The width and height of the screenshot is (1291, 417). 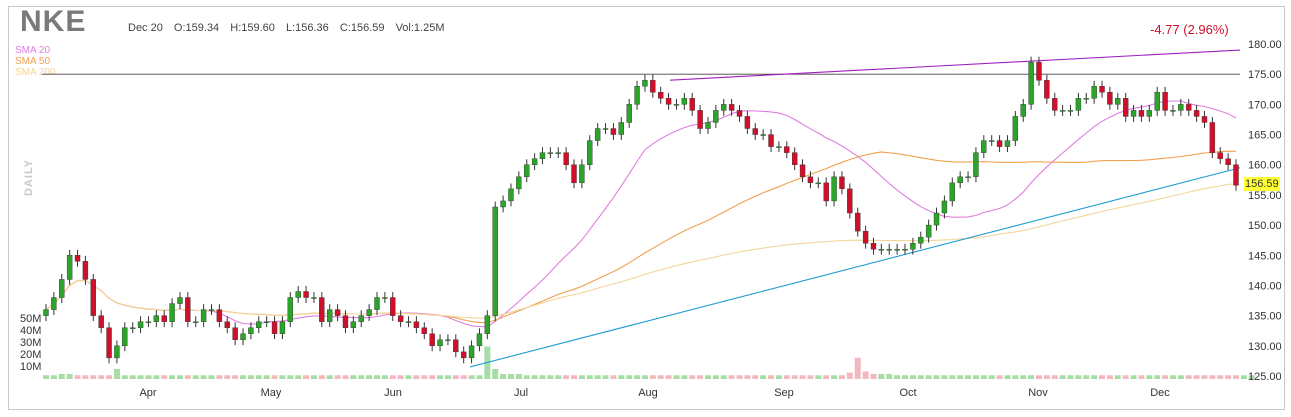 I want to click on date-readout: Dec 20, so click(x=145, y=28).